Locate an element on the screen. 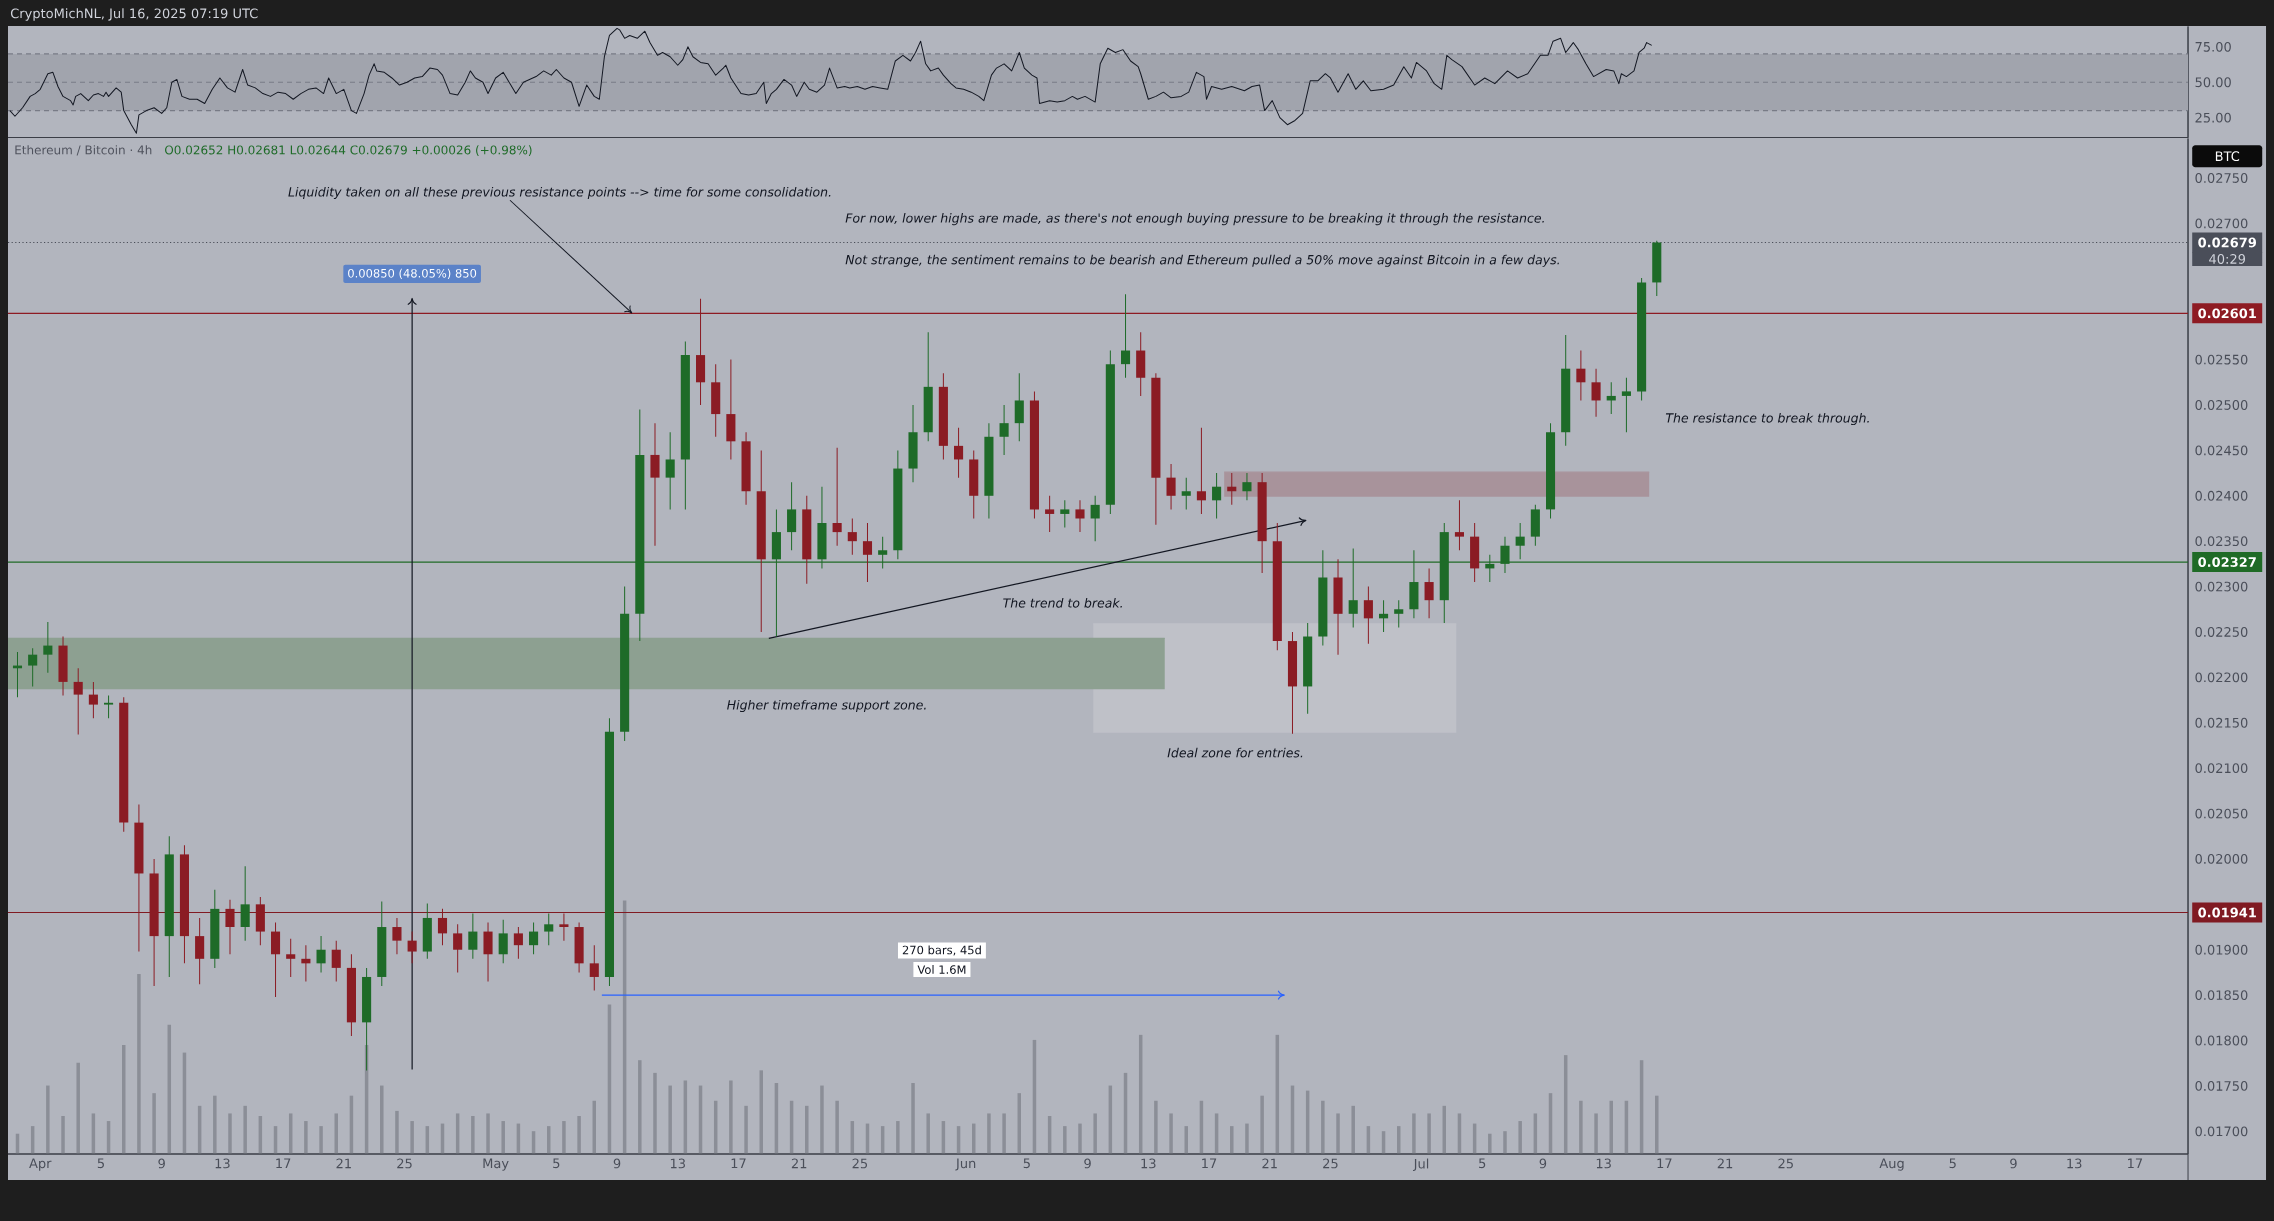  y-tick-label: 50.00 is located at coordinates (2213, 82).